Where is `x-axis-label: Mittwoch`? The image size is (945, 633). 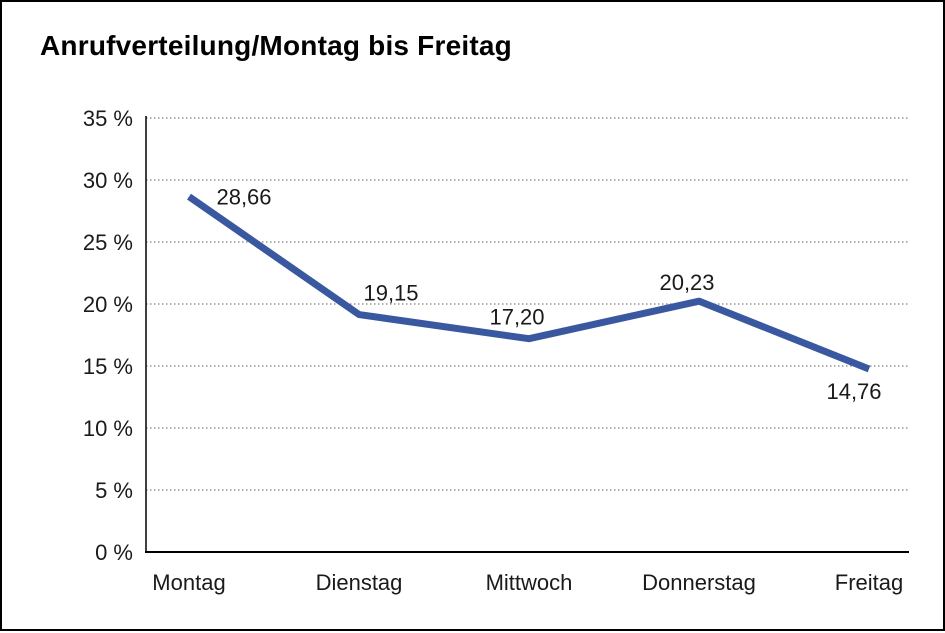
x-axis-label: Mittwoch is located at coordinates (529, 582).